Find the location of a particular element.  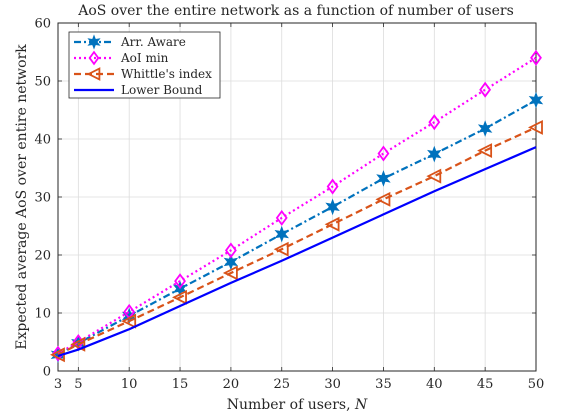

y-tick-label: 60 is located at coordinates (42, 24).